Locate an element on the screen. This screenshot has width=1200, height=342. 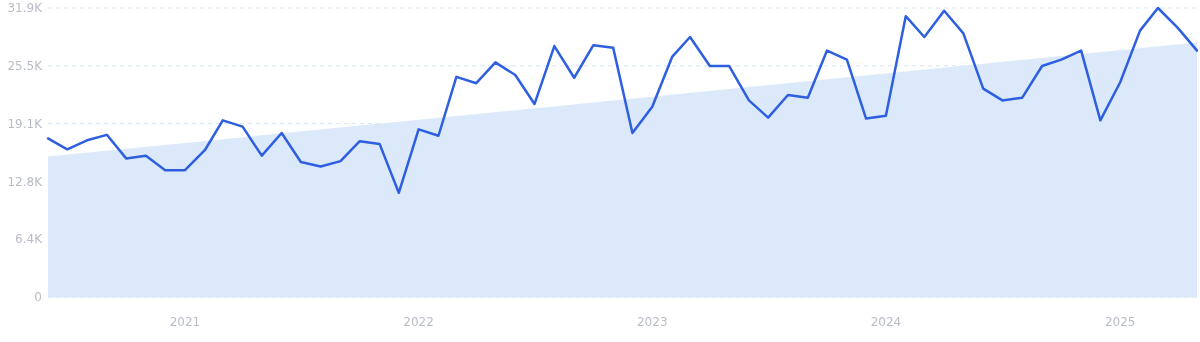
y-tick-label: 31.9K is located at coordinates (25, 8).